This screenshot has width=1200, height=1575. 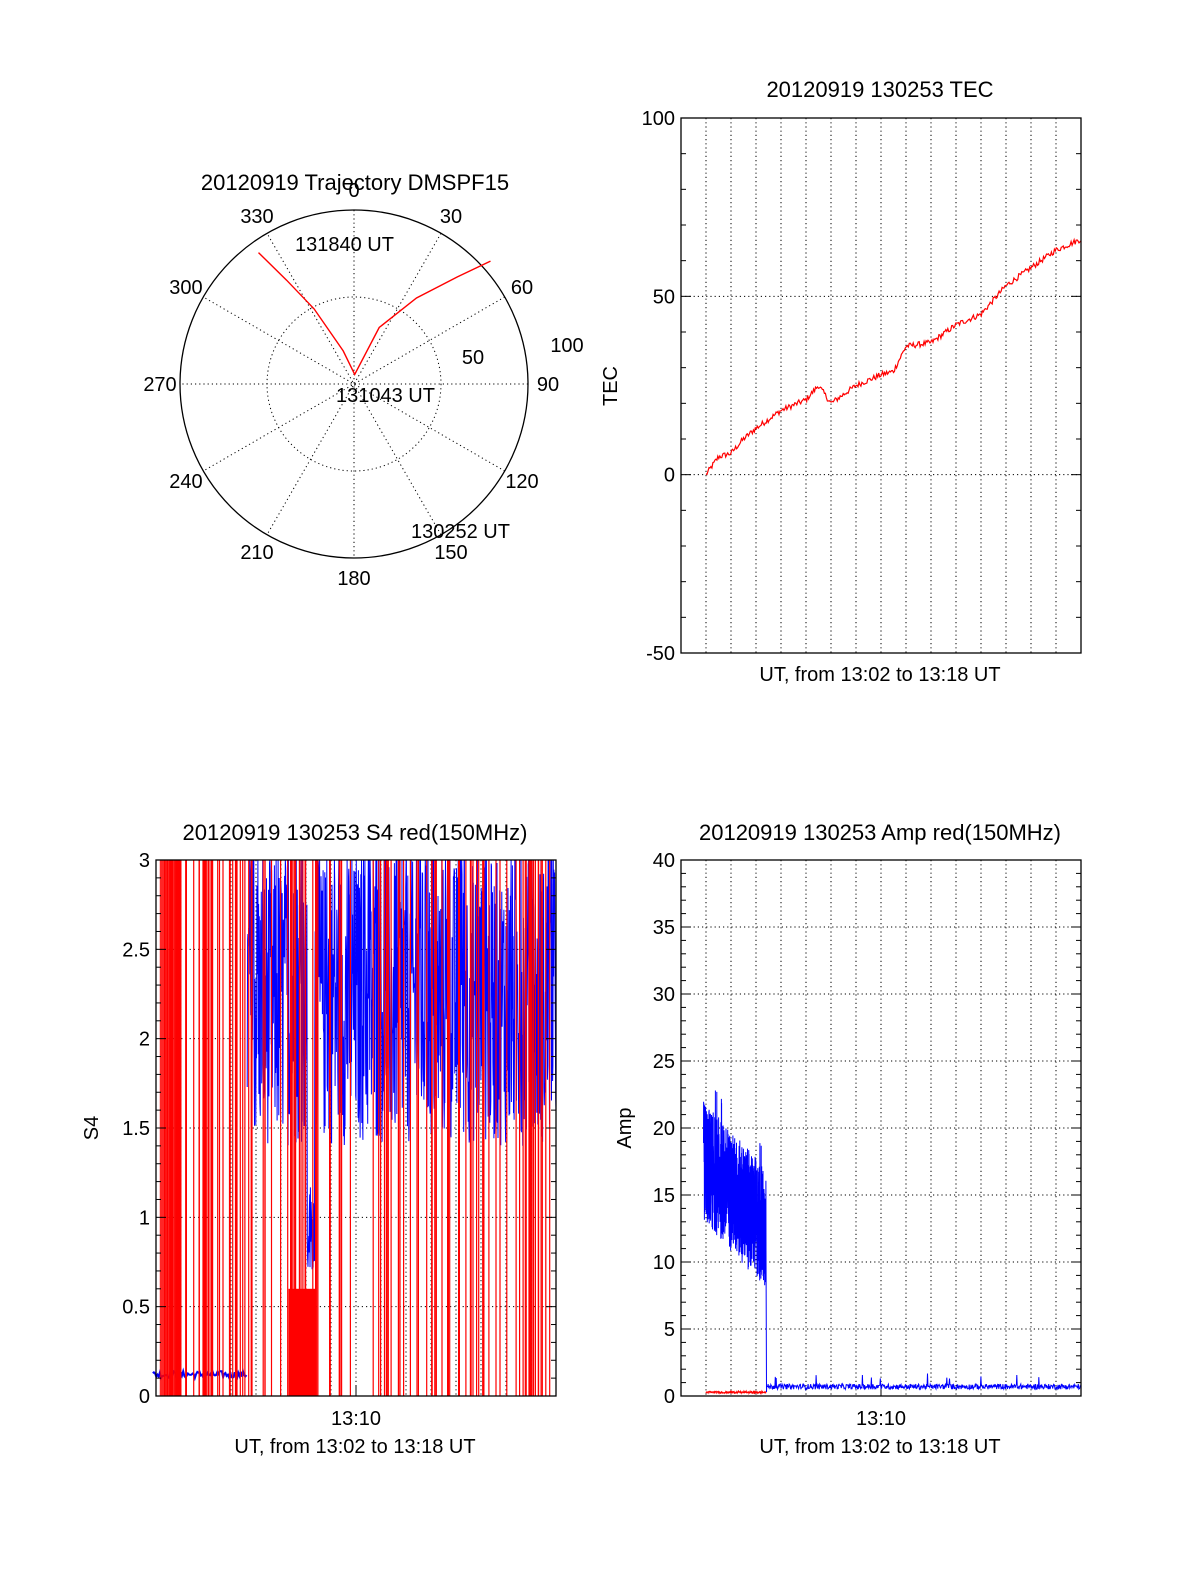 I want to click on polar-angle-label: 150, so click(x=450, y=553).